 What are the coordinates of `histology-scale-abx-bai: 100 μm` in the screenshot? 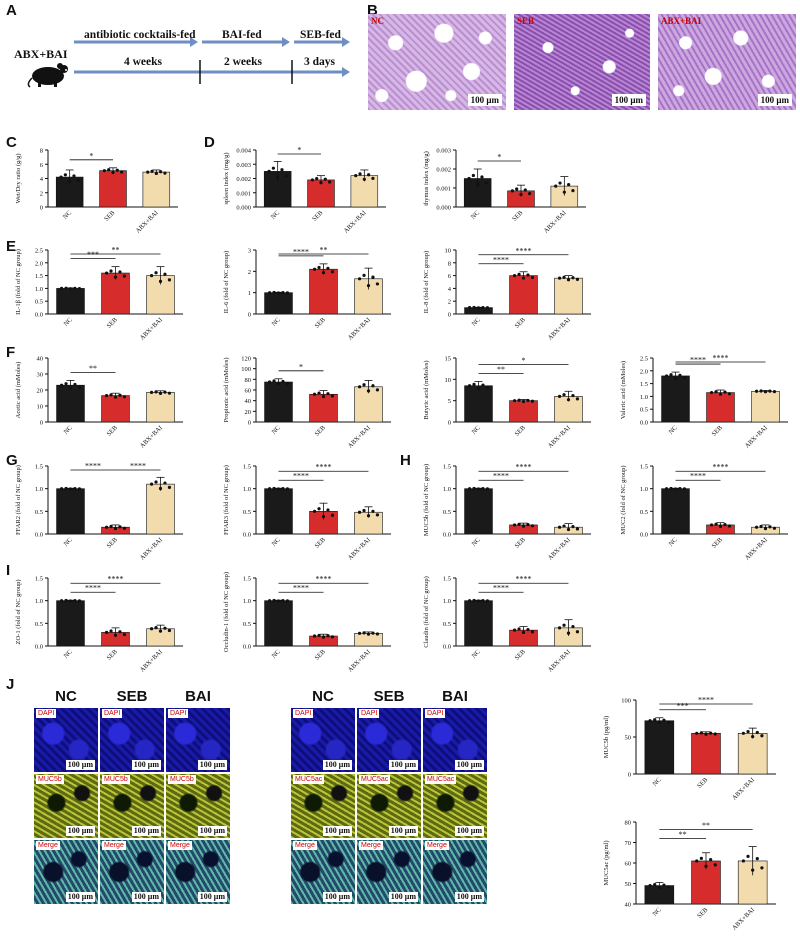 It's located at (774, 100).